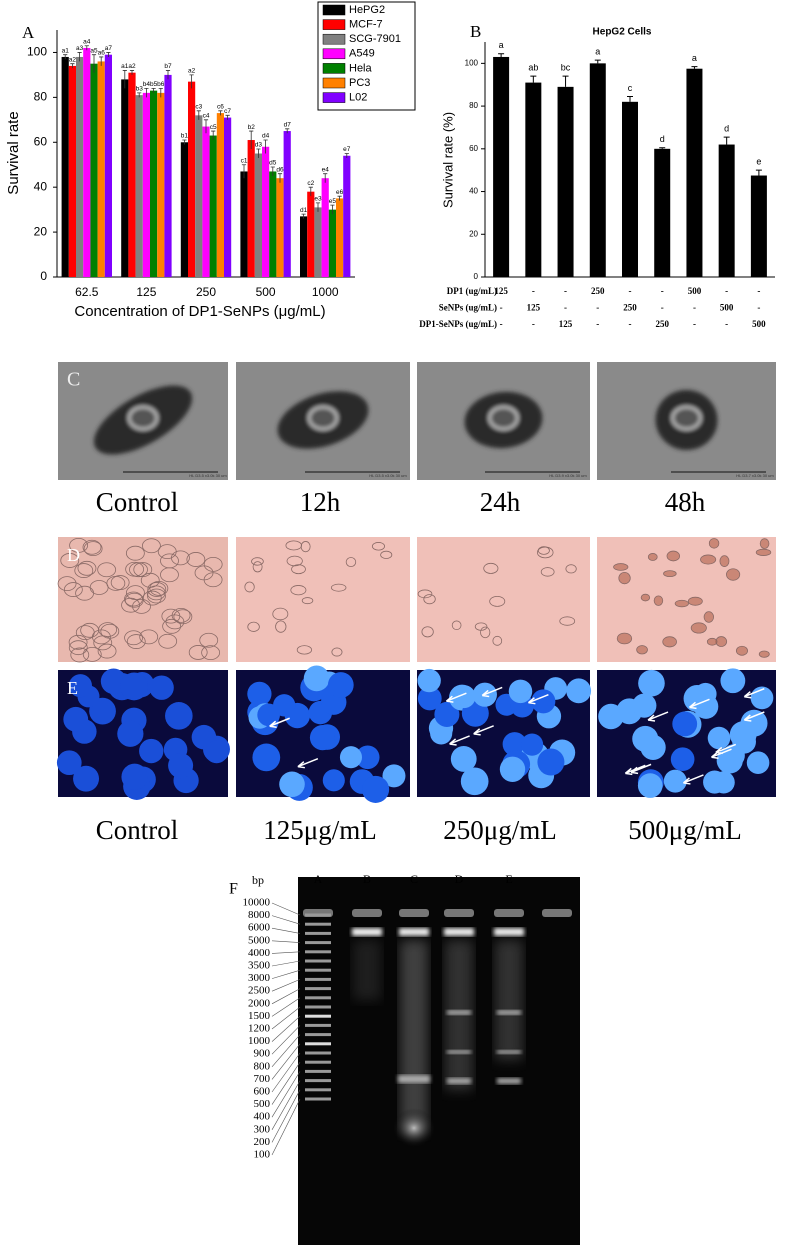 This screenshot has width=787, height=1259. I want to click on panel-letter: A, so click(28, 32).